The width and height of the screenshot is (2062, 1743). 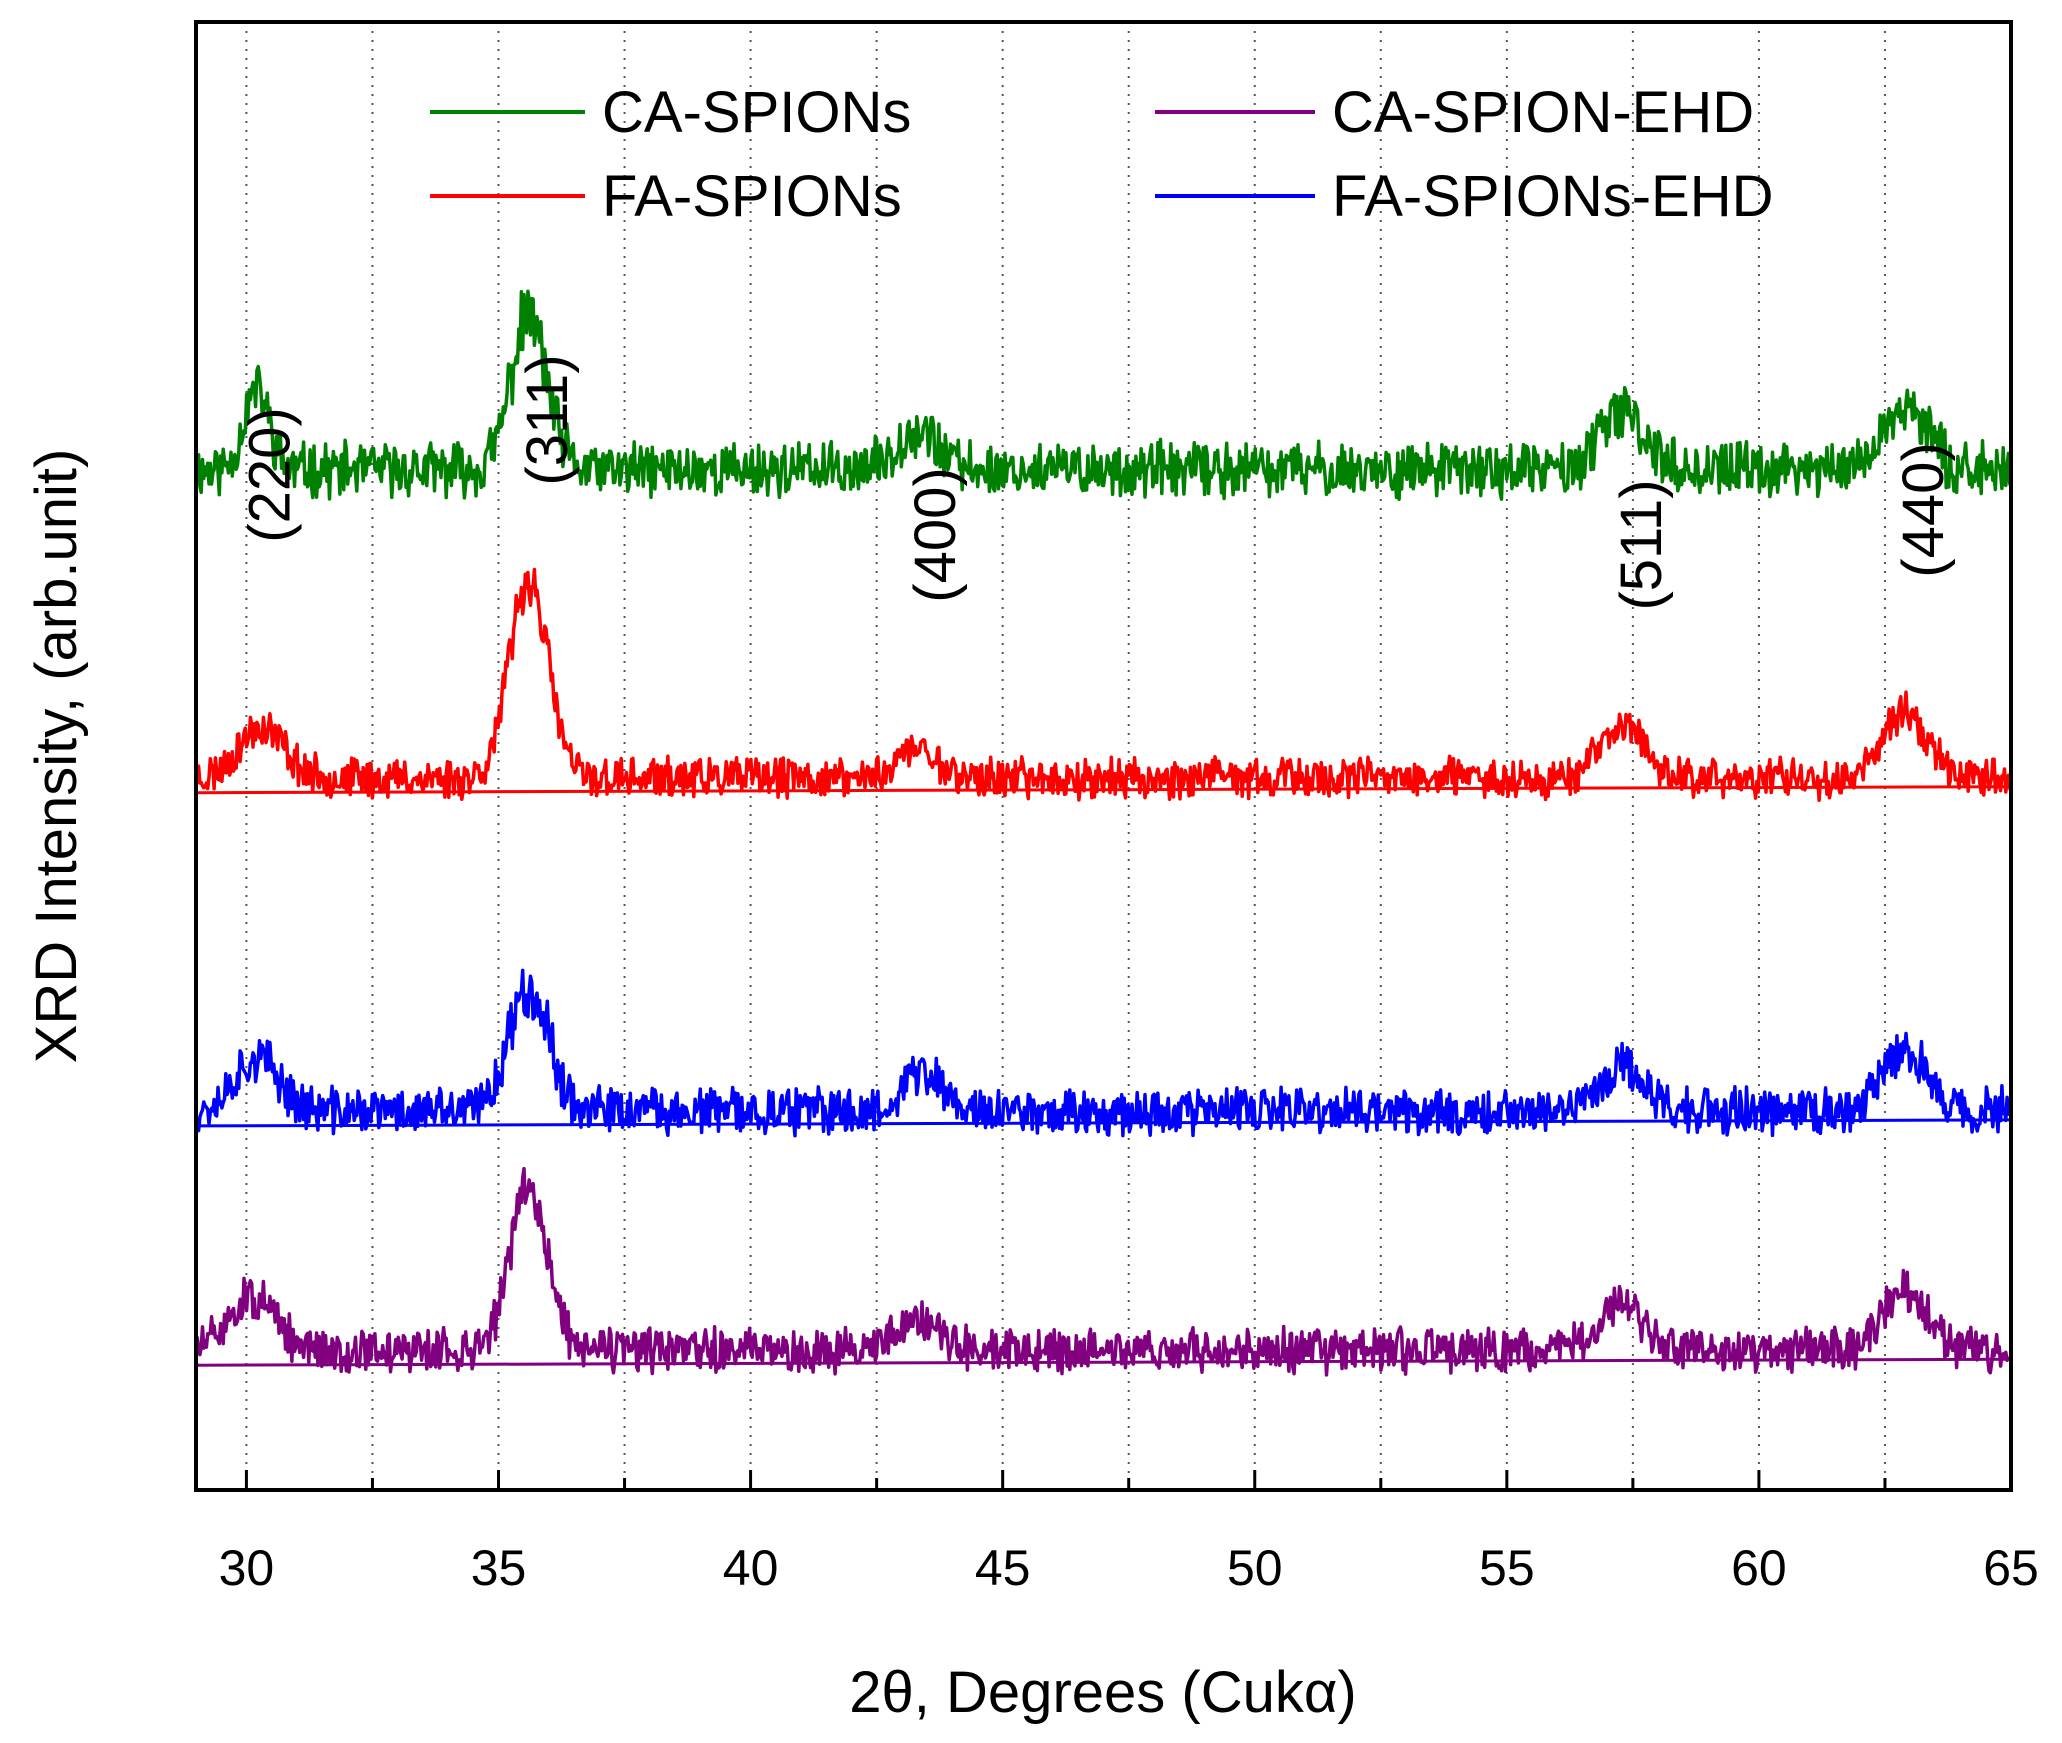 I want to click on y-axis-title: XRD Intensity, (arb.unit), so click(x=56, y=756).